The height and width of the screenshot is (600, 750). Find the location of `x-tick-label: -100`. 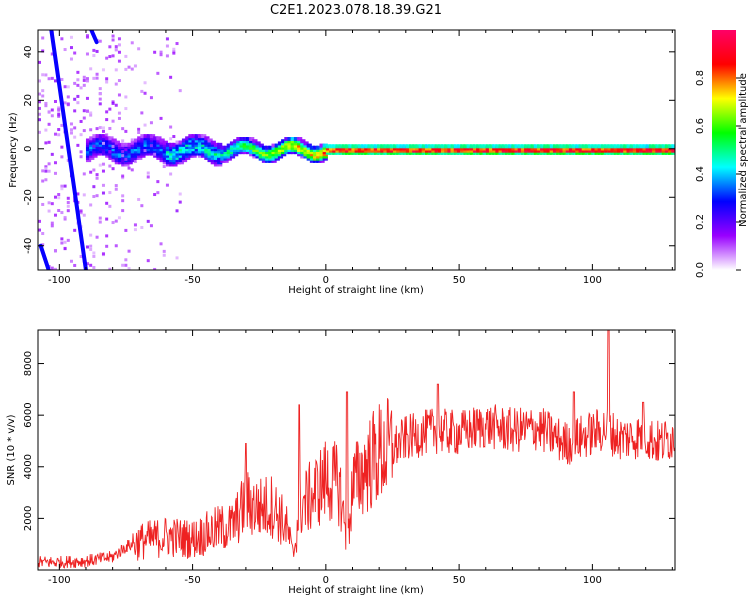

x-tick-label: -100 is located at coordinates (59, 580).